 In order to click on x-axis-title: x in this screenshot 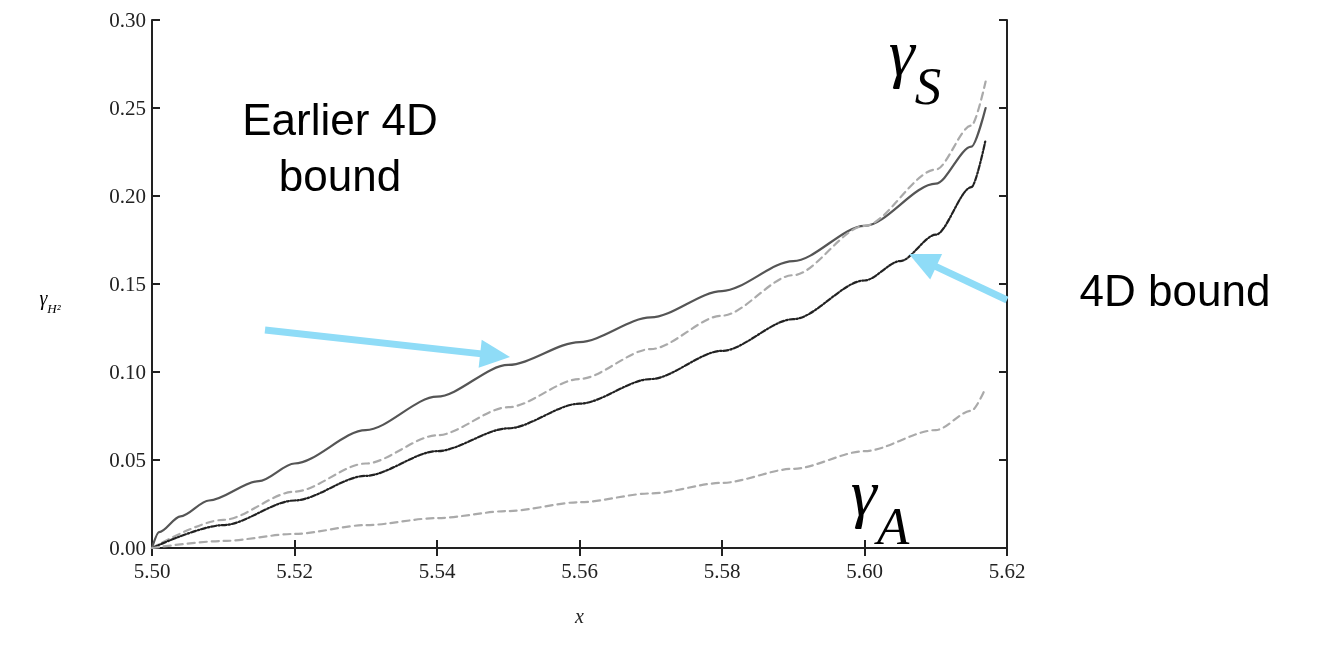, I will do `click(579, 616)`.